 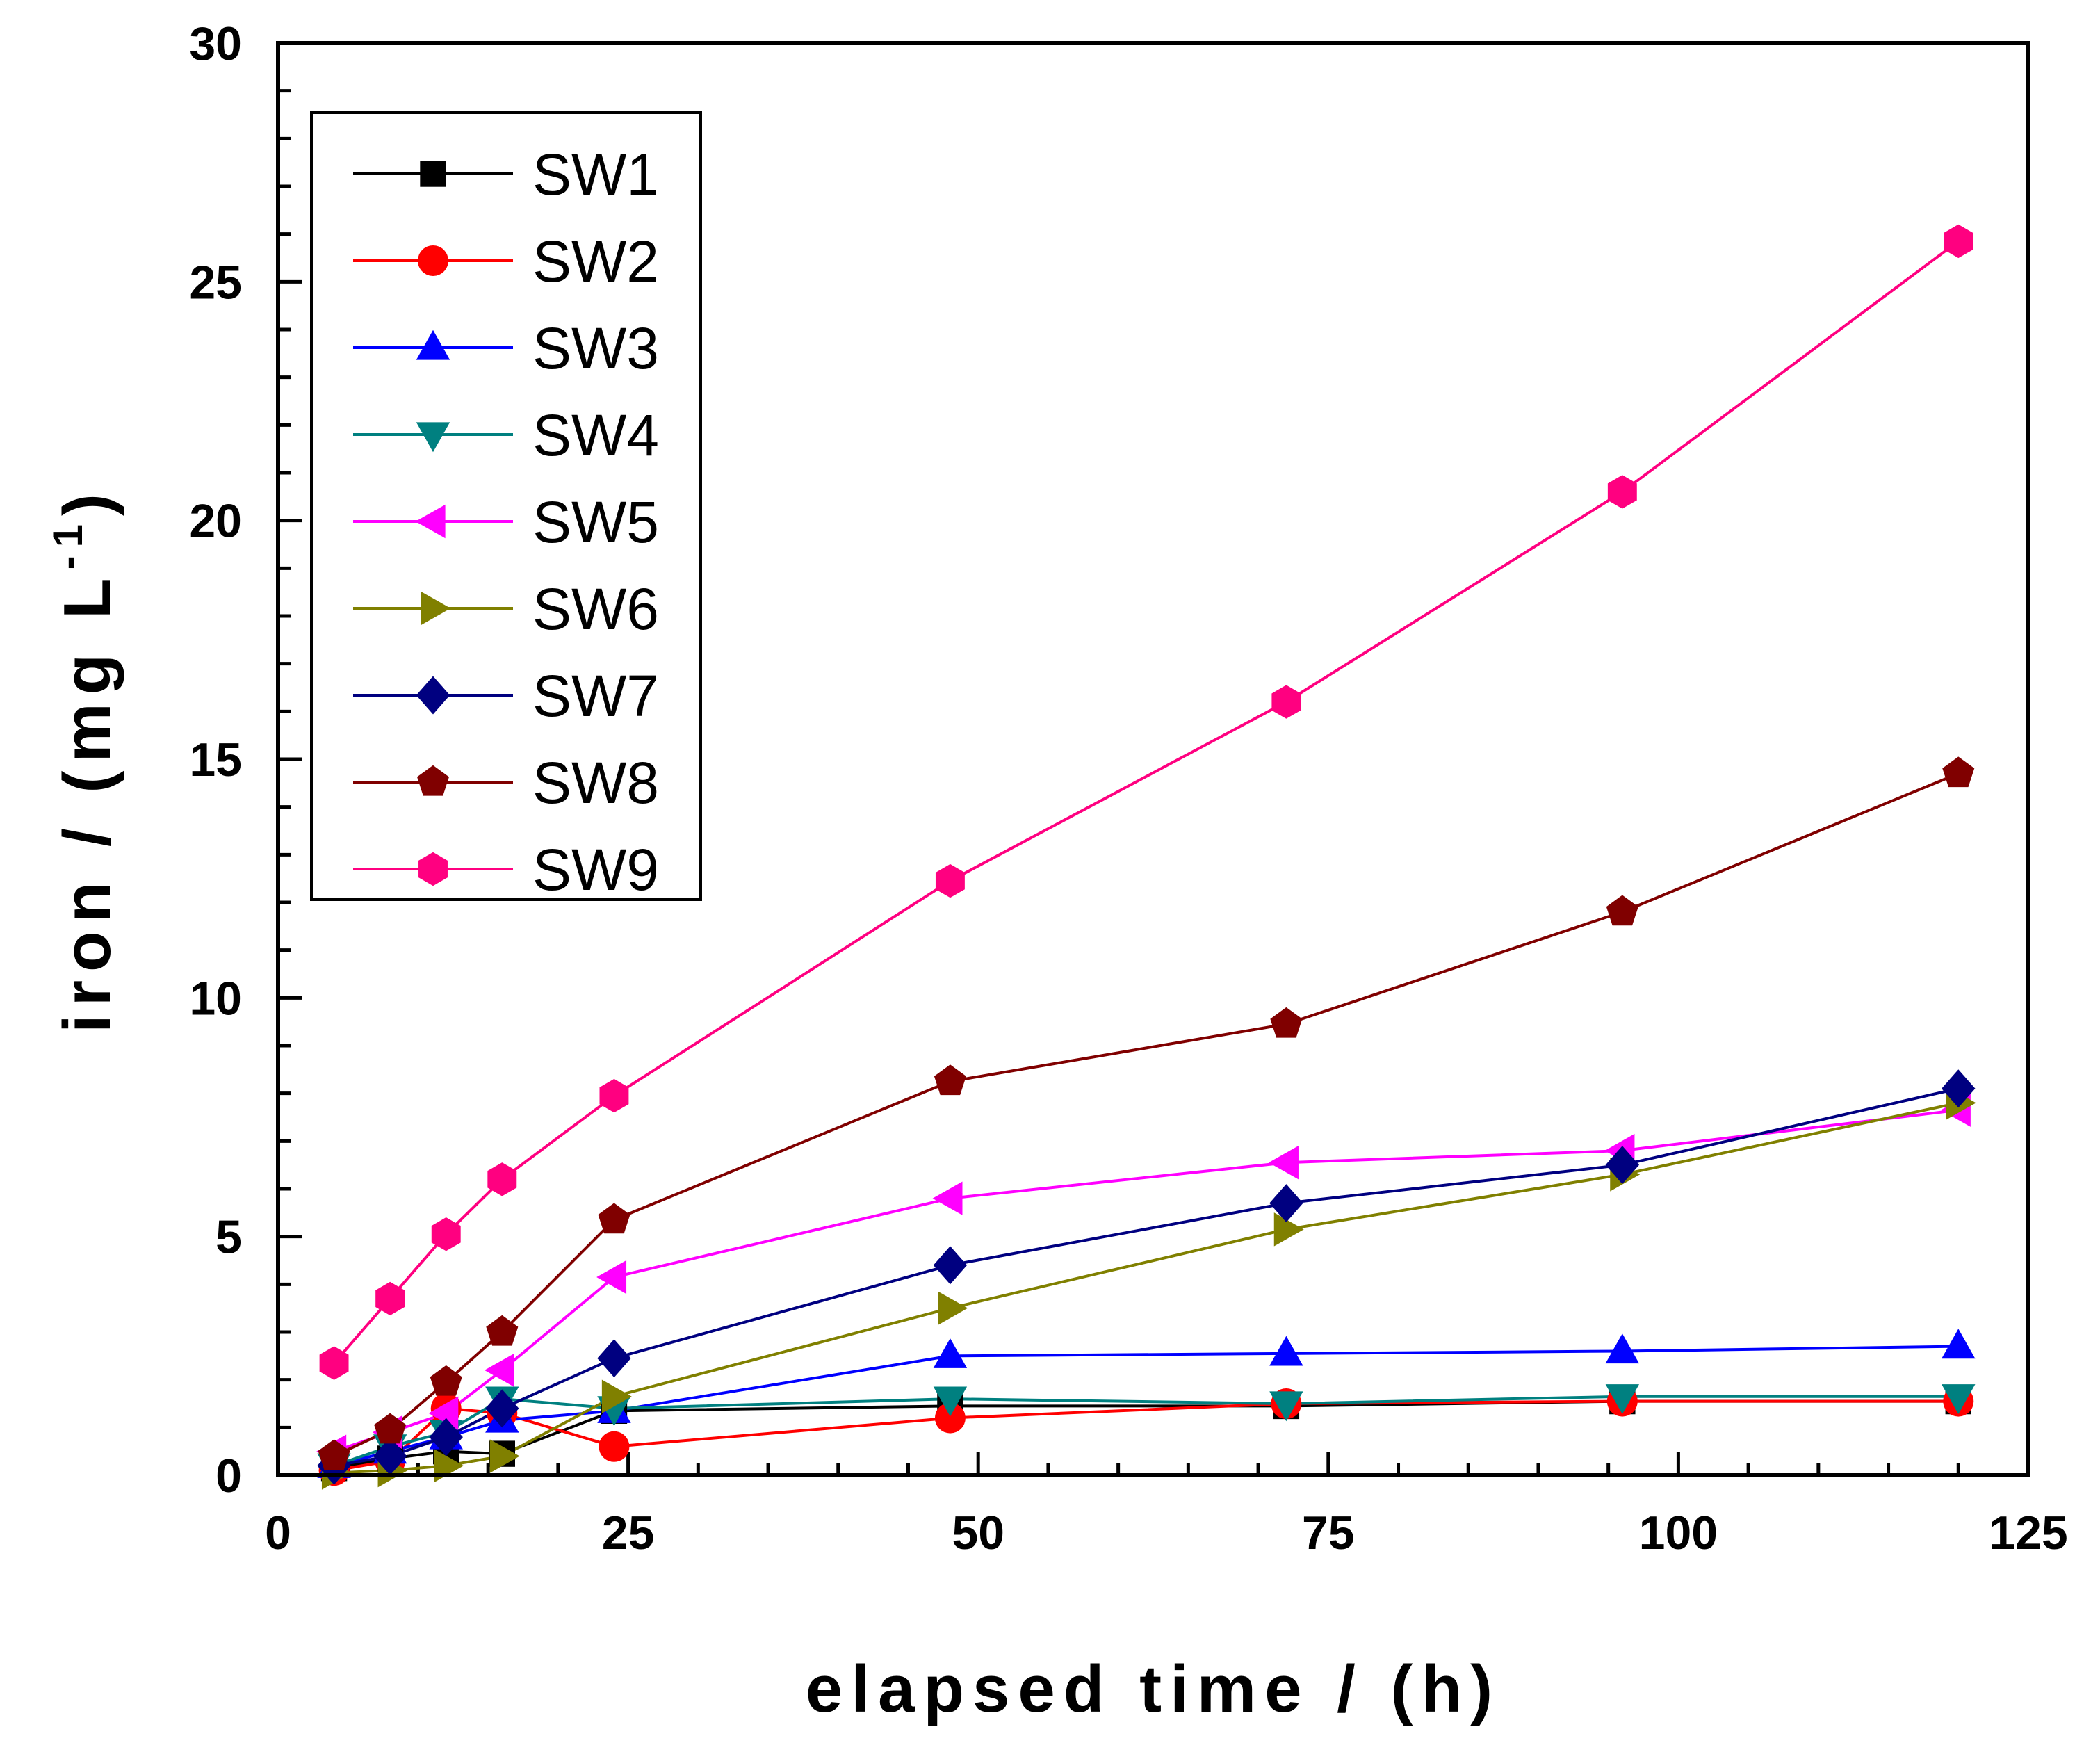 I want to click on x-tick-label: 125, so click(x=2028, y=1533).